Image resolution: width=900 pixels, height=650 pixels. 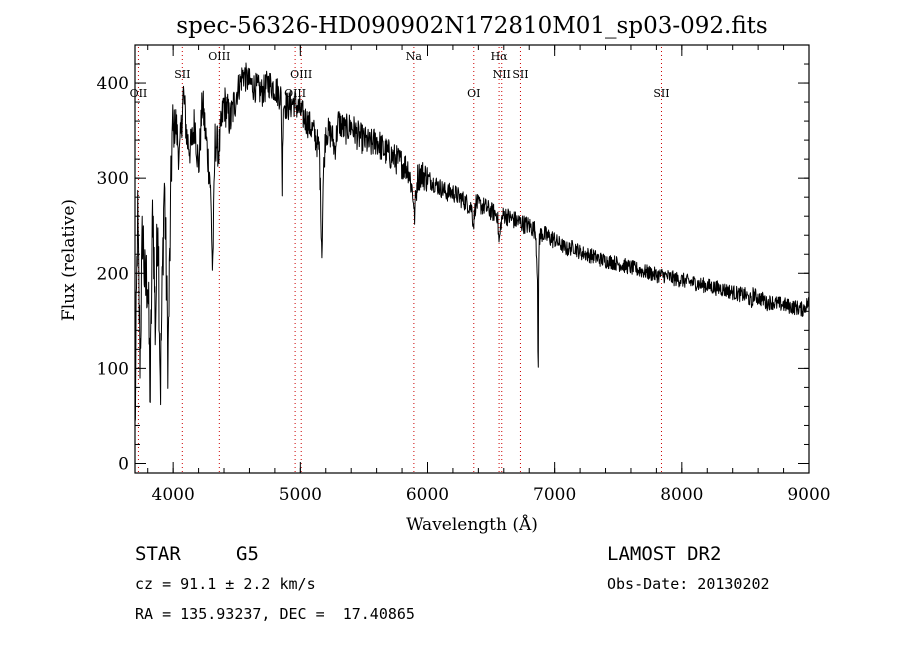 What do you see at coordinates (225, 584) in the screenshot?
I see `redshift-velocity: cz = 91.1 ± 2.2 km/s` at bounding box center [225, 584].